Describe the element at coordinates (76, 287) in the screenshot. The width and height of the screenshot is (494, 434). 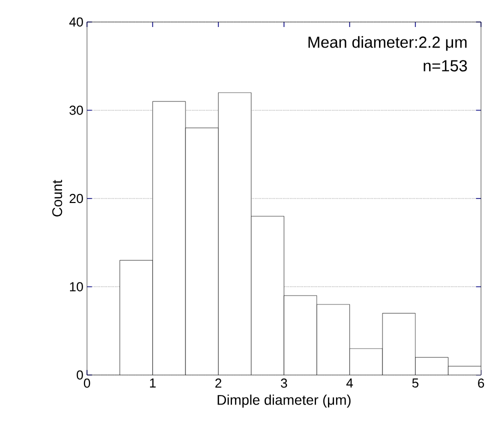
I see `y-tick-label: 10` at that location.